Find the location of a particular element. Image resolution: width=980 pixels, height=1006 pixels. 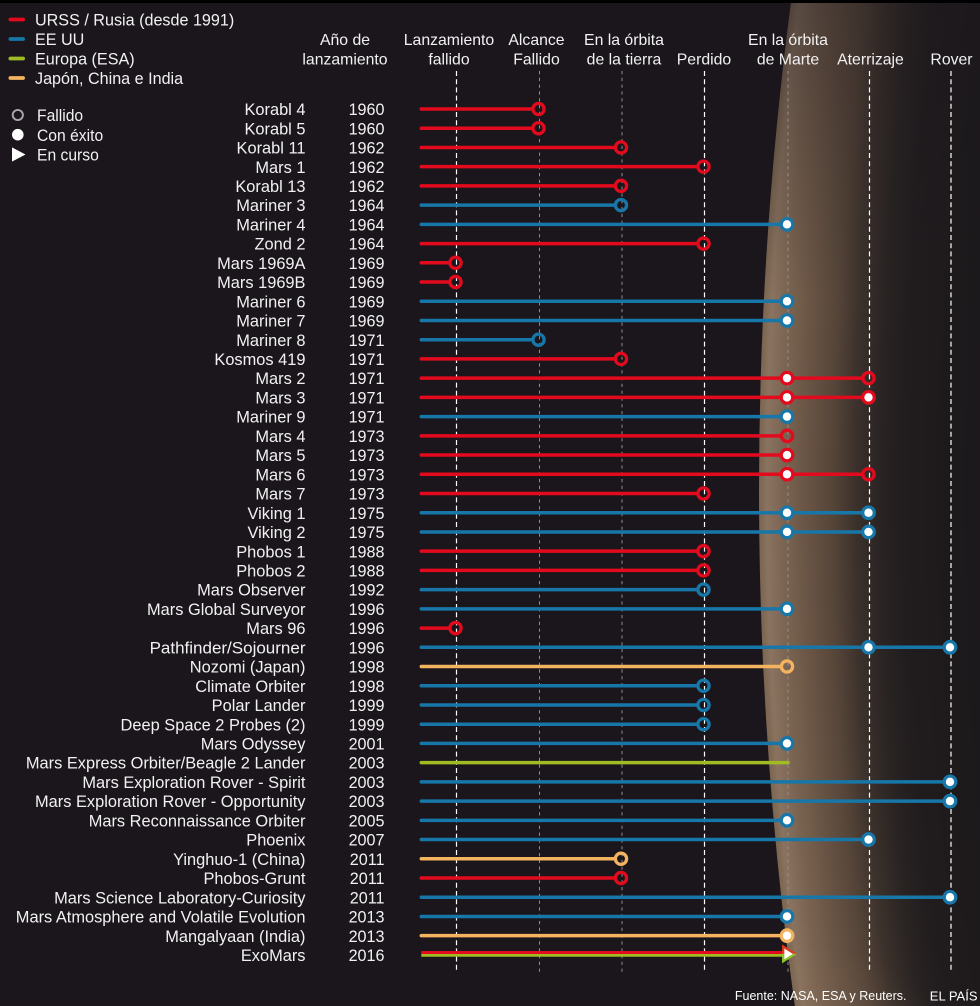

svg-text:Mars Express Orbiter/Beagle 2: Mars Express Orbiter/Beagle 2 Lander is located at coordinates (166, 762).